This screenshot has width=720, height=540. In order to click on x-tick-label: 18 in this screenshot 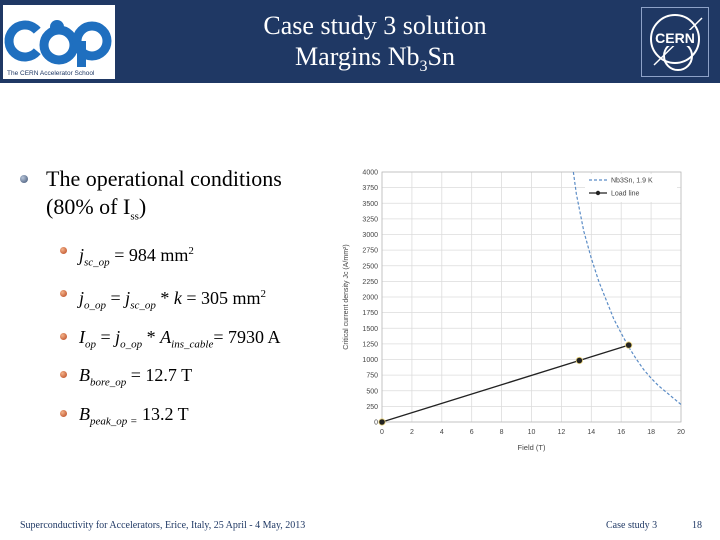, I will do `click(651, 432)`.